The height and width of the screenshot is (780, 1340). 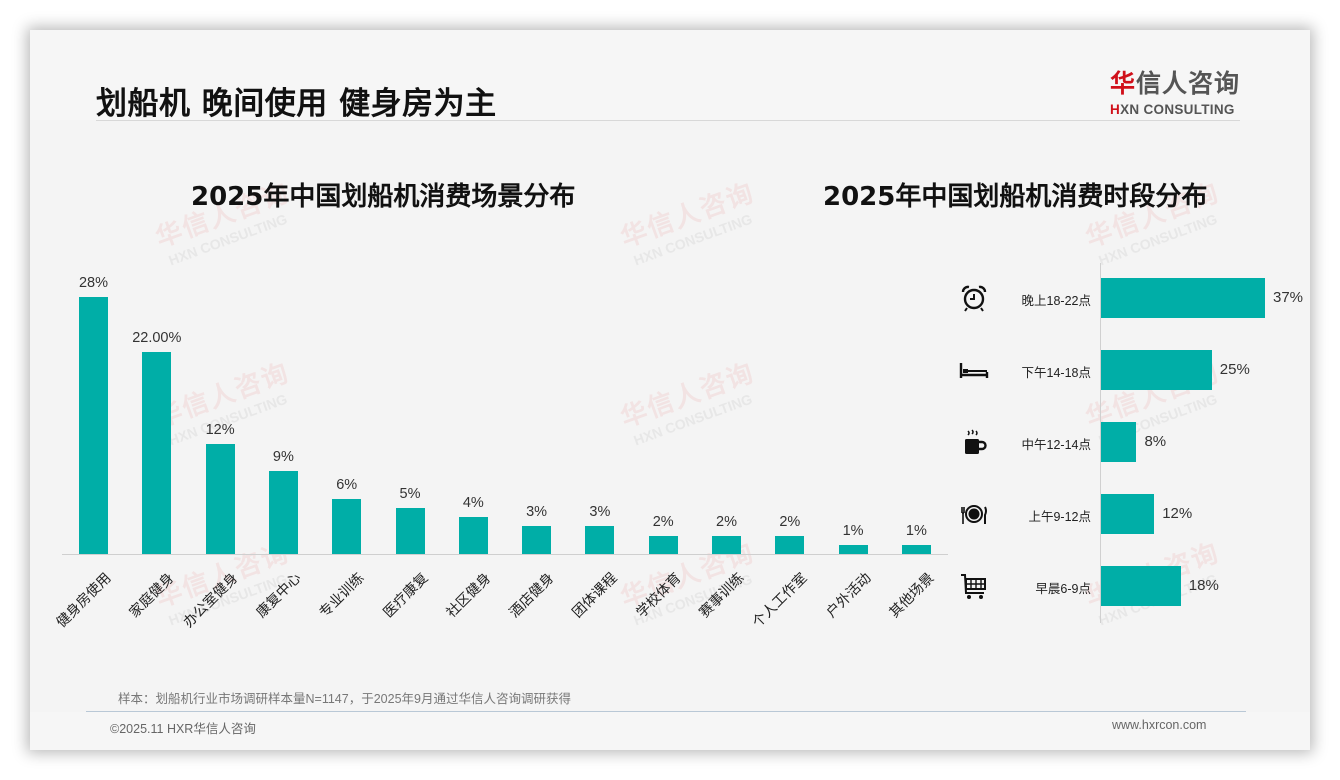 I want to click on category-label: 早晨6-9点, so click(x=1063, y=589).